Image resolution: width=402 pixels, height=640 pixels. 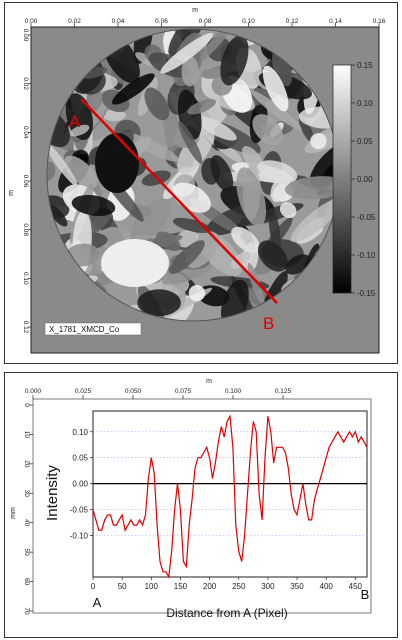 I want to click on y-tick-label: -0.05, so click(x=79, y=510).